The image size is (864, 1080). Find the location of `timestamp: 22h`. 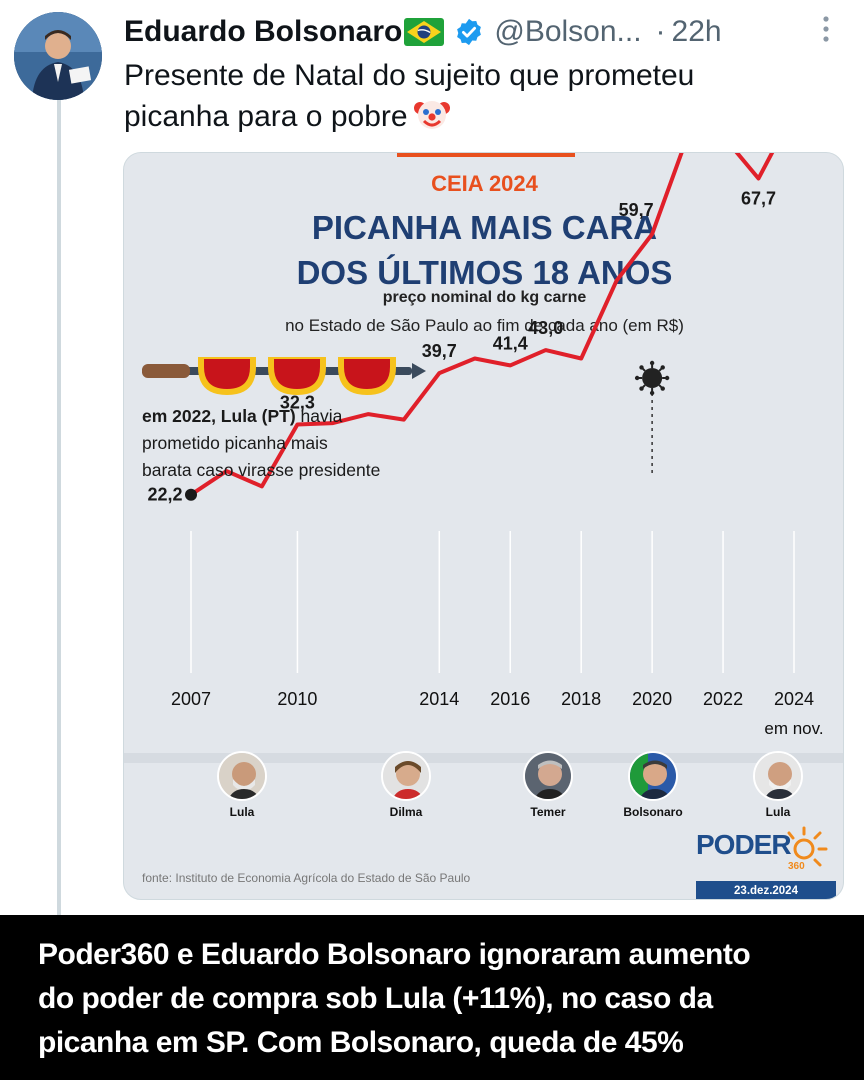

timestamp: 22h is located at coordinates (696, 31).